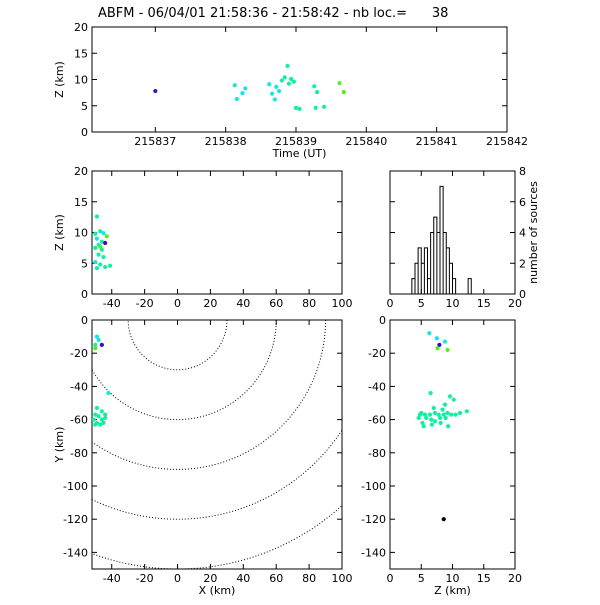 The width and height of the screenshot is (600, 605). I want to click on time-height-ytick-label: 5, so click(84, 106).